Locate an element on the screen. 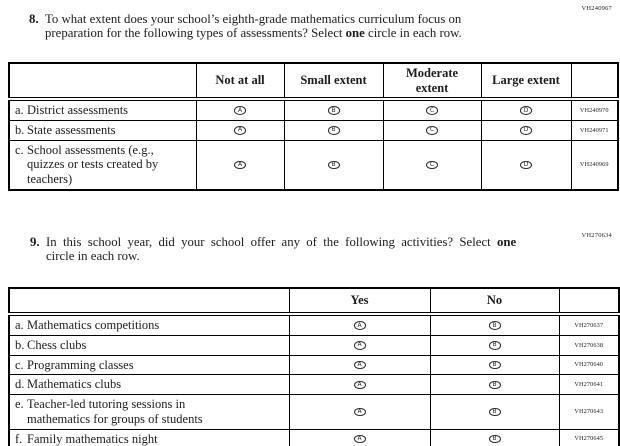 The width and height of the screenshot is (620, 446). vh-code: VH270643 is located at coordinates (589, 412).